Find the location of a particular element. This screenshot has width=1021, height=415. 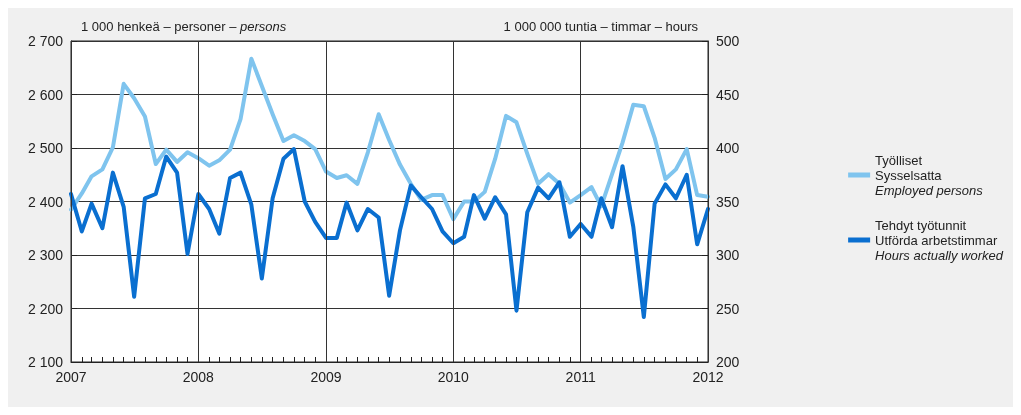

y2-tick-label: 500 is located at coordinates (728, 41).